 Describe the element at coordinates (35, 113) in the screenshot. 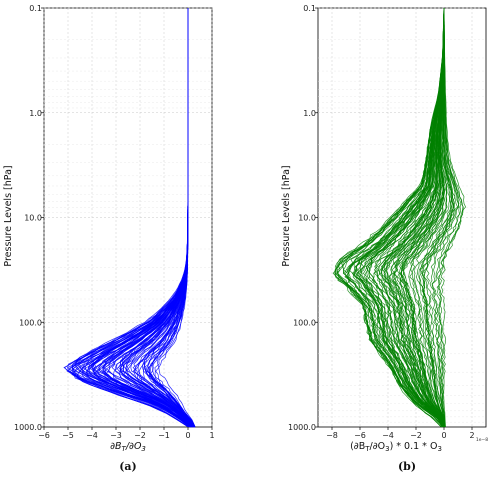

I see `panel-a-ytick-label-1: 1.0` at that location.